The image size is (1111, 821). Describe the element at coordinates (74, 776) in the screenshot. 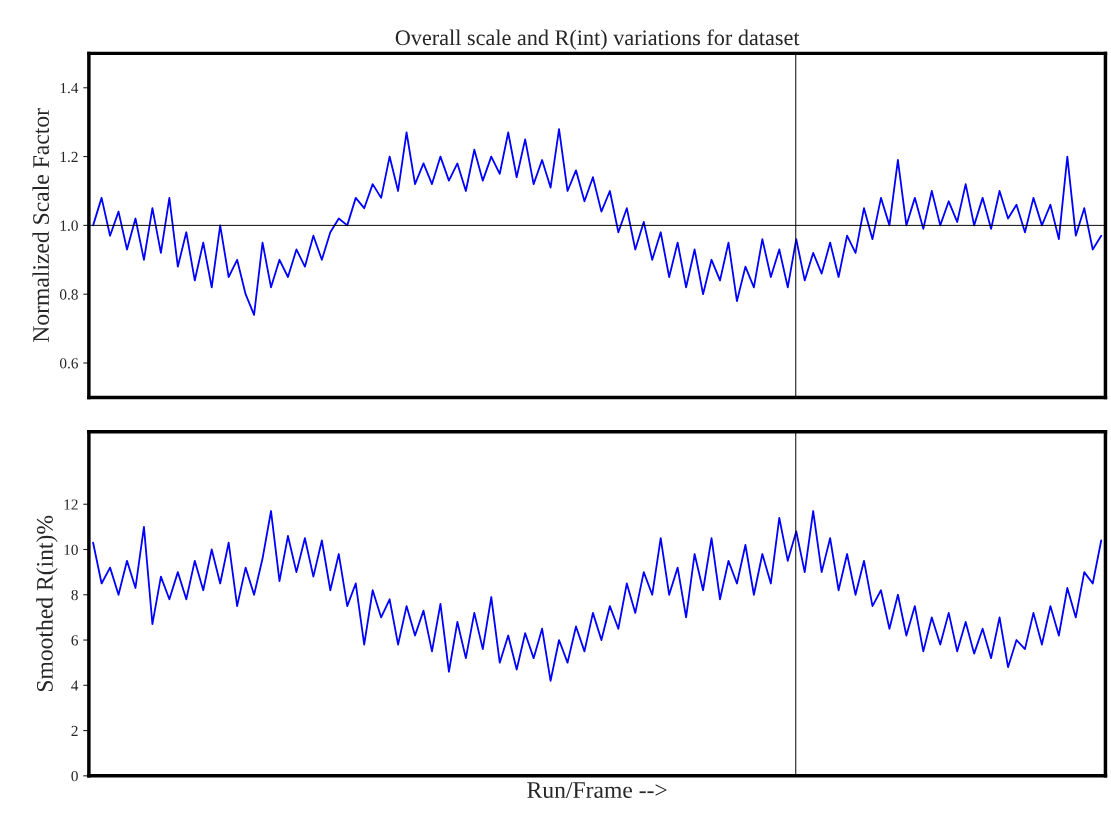

I see `y-tick-label: 0` at that location.